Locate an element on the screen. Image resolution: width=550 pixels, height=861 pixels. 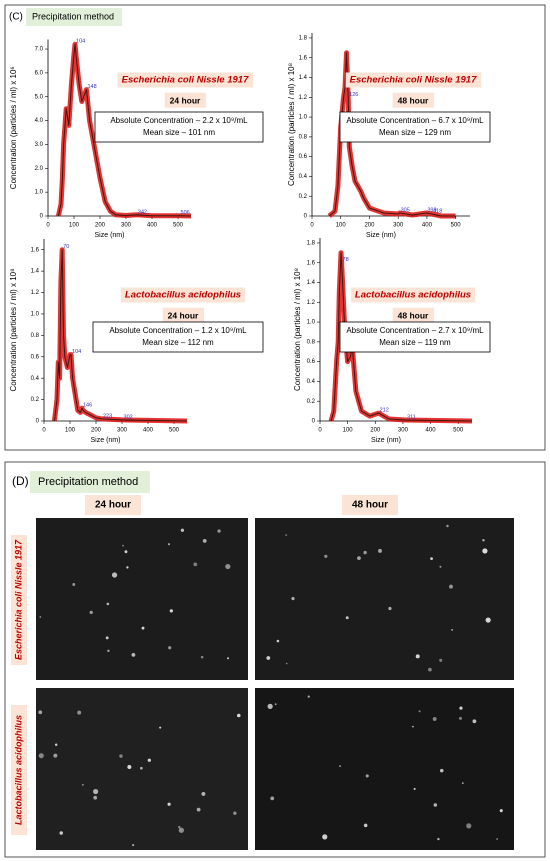
column-label: 24 hour is located at coordinates (113, 505).